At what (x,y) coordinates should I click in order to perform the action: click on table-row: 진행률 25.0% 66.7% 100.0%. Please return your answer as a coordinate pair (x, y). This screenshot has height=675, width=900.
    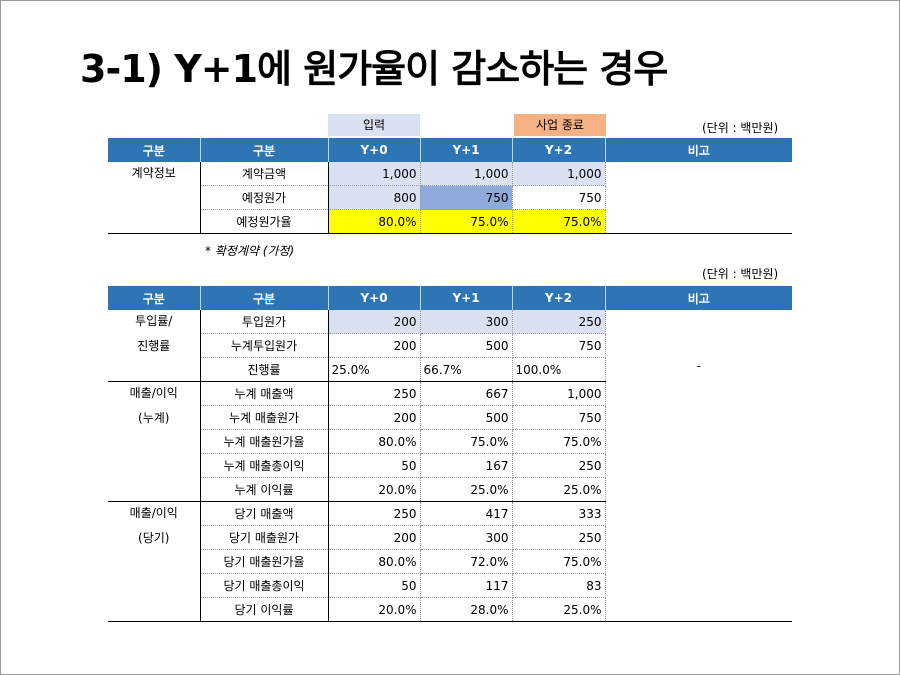
    Looking at the image, I should click on (450, 369).